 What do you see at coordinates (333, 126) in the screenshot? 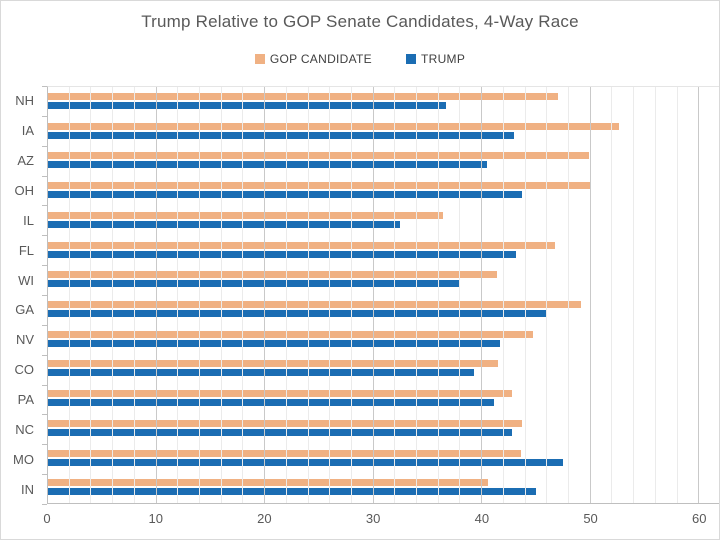
I see `gop-bar-ia` at bounding box center [333, 126].